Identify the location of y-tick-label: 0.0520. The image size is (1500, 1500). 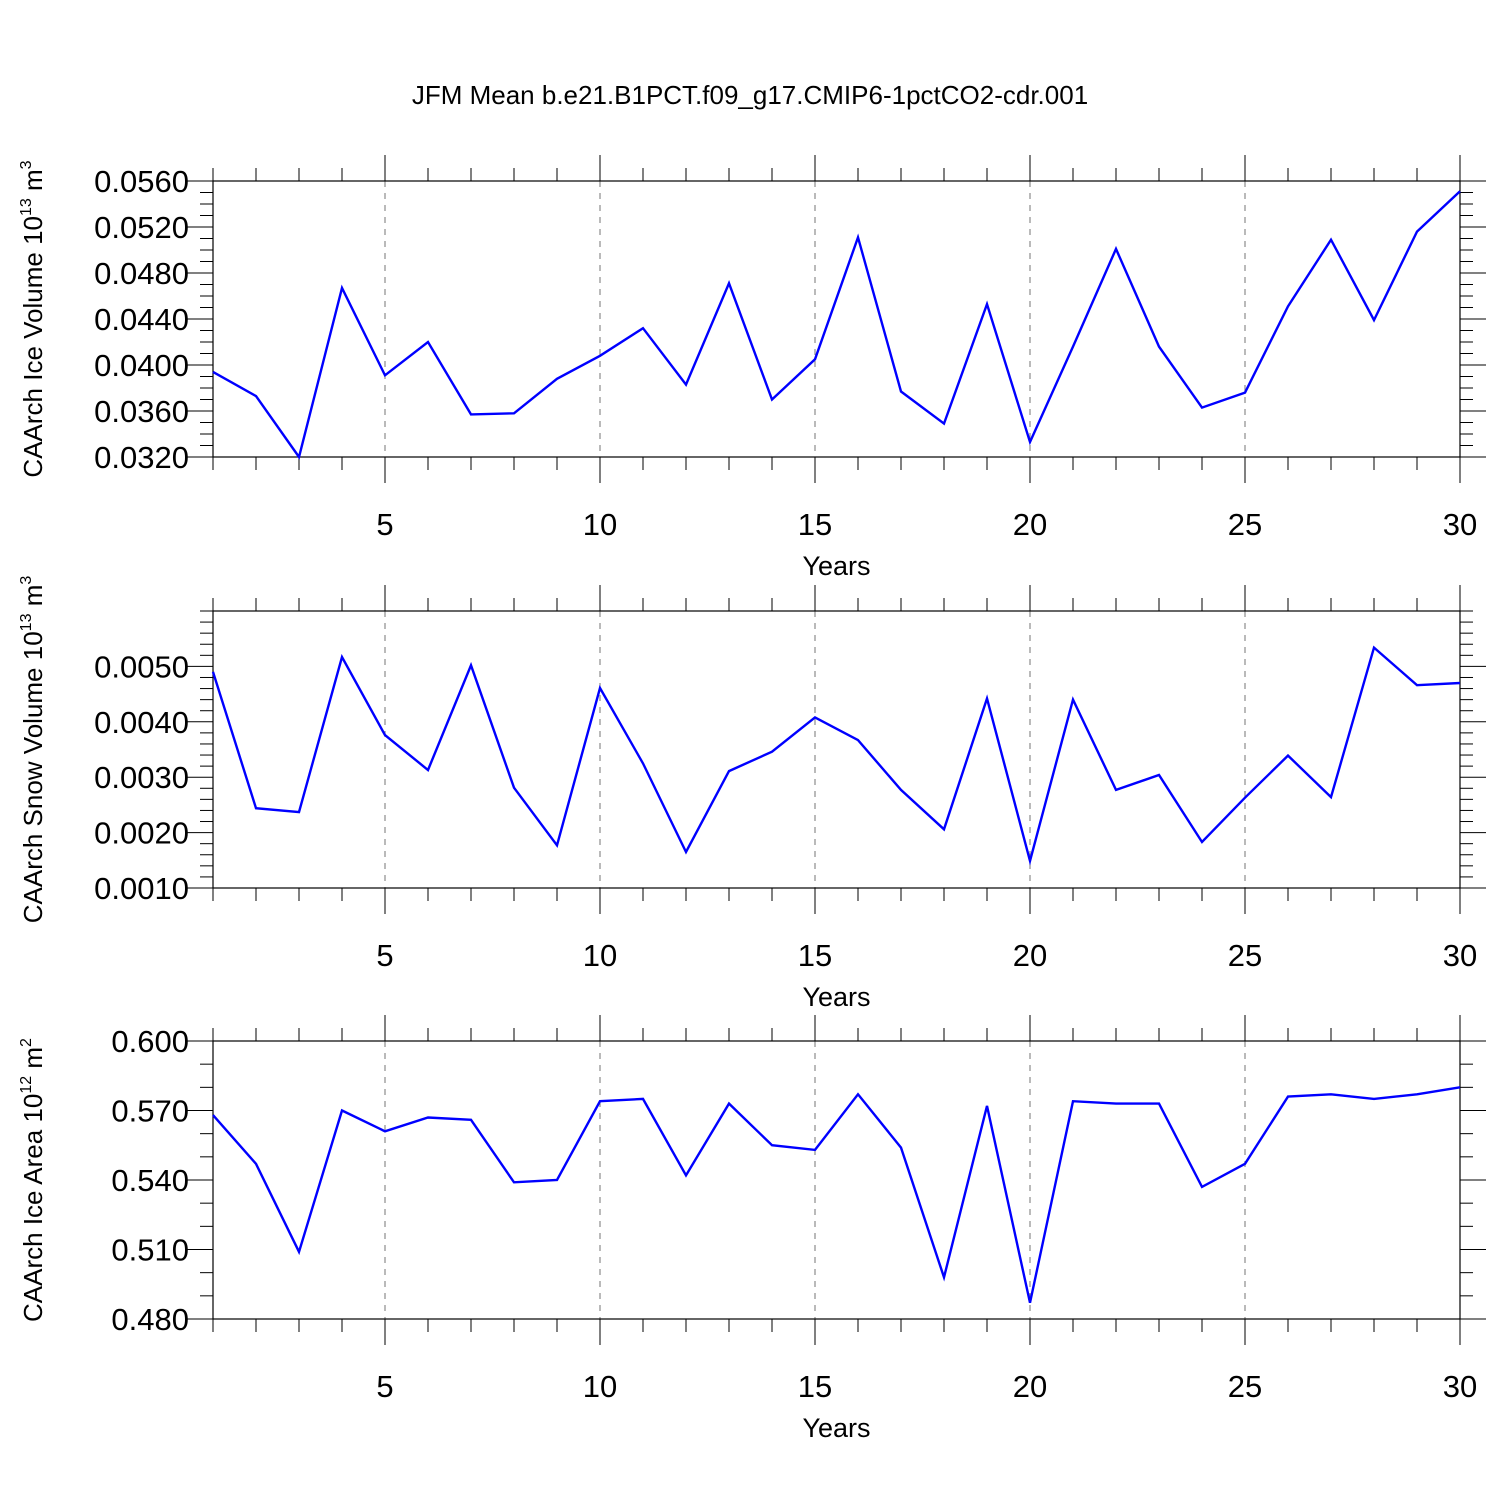
(141, 227).